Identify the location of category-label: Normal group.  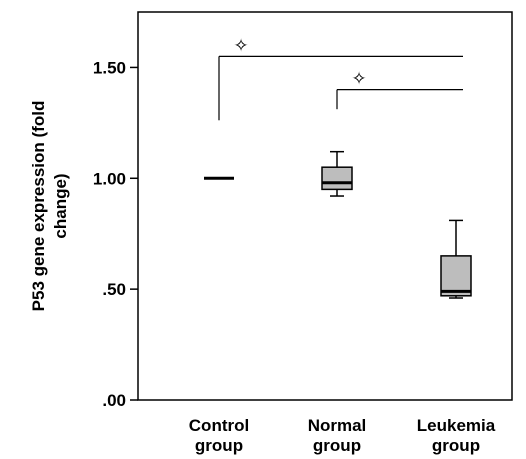
(337, 435).